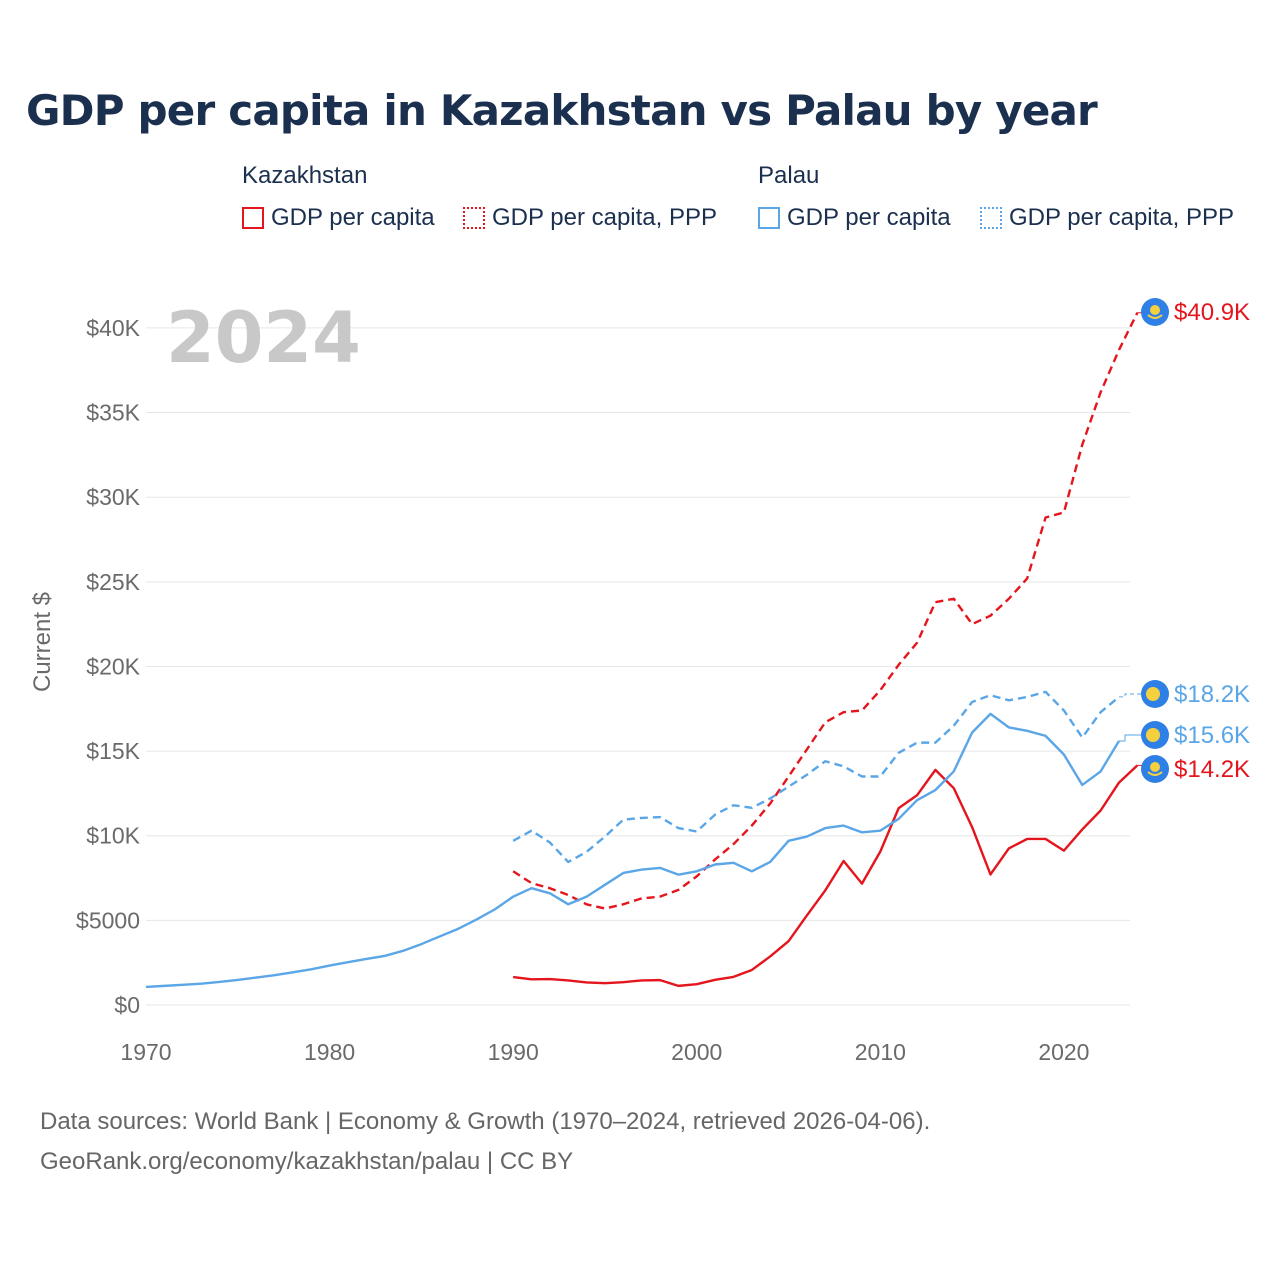  I want to click on y-tick-label: $40K, so click(113, 328).